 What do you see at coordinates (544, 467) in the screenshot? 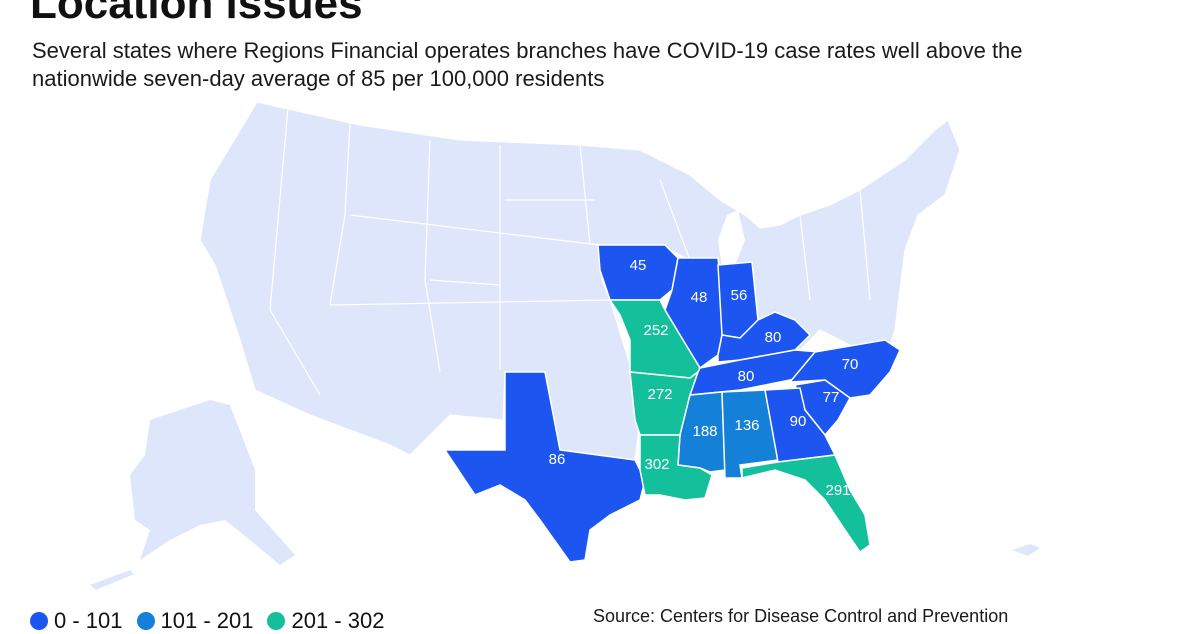
I see `state-texas` at bounding box center [544, 467].